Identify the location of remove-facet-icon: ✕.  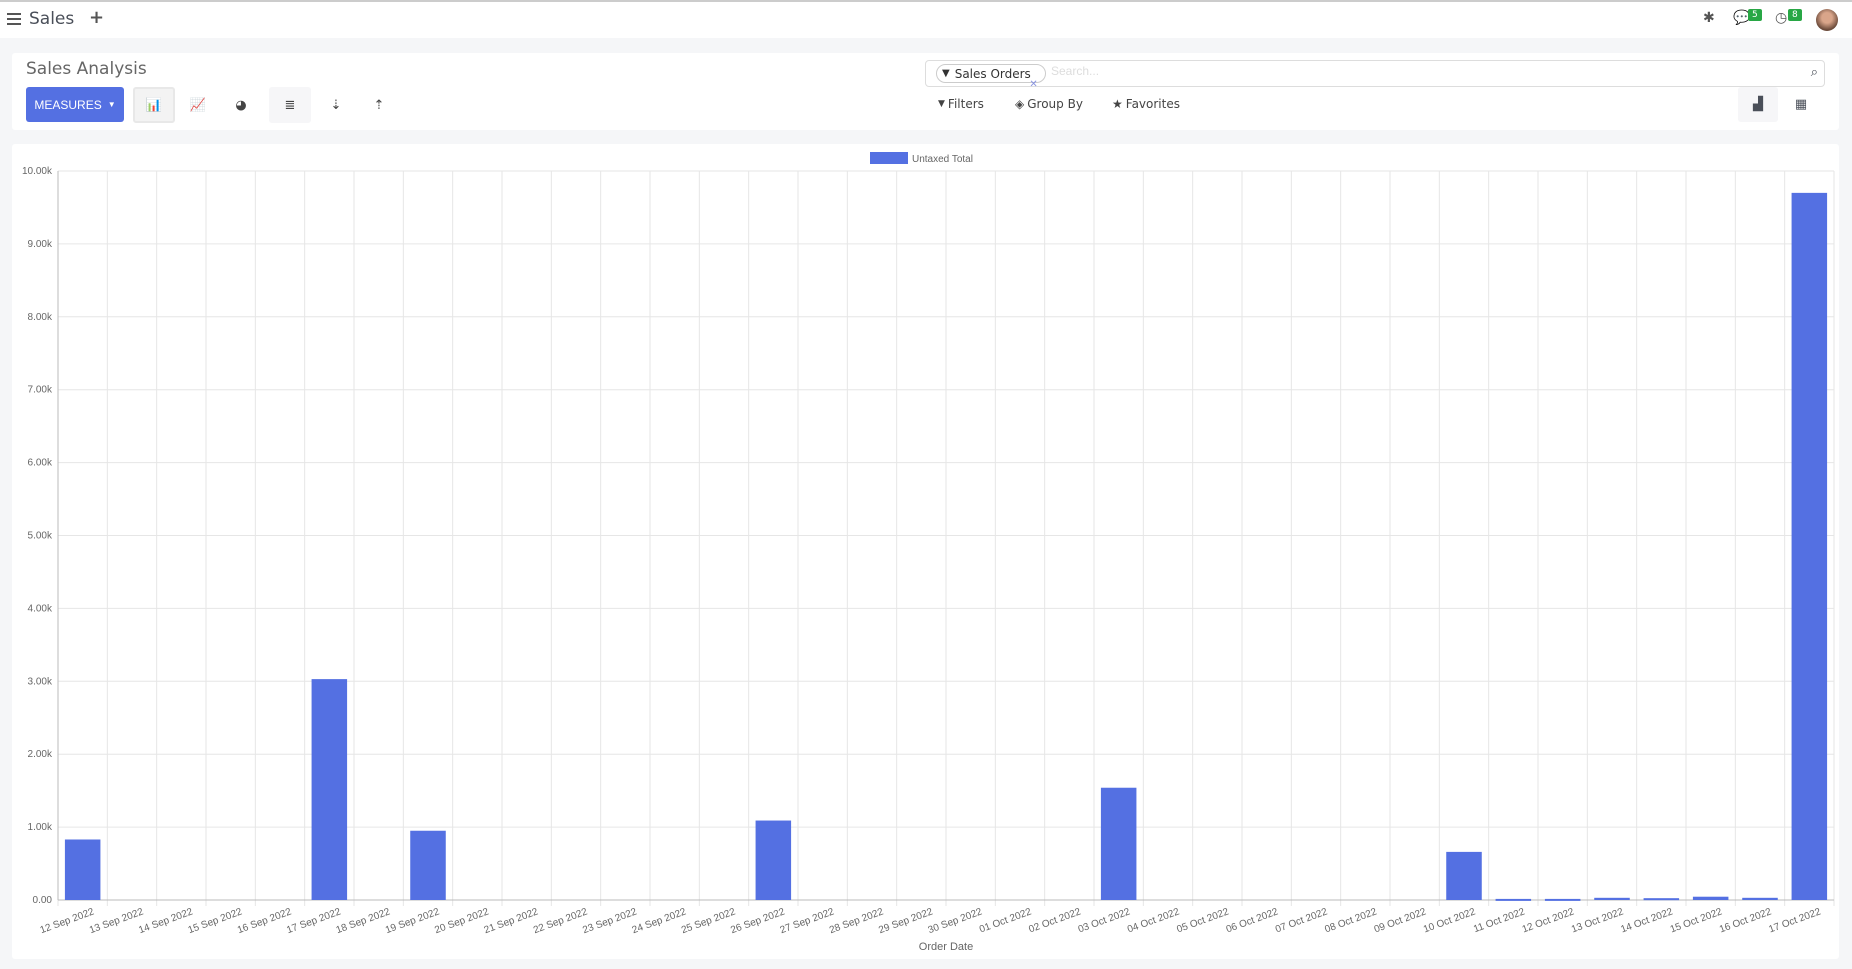
(1033, 84).